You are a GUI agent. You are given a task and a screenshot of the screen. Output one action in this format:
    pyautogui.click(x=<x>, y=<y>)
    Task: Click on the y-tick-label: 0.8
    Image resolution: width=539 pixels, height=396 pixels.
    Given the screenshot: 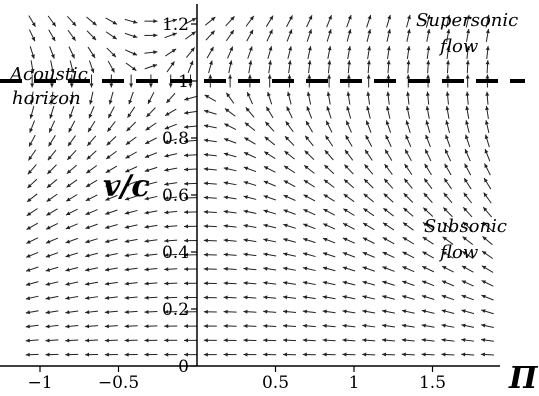 What is the action you would take?
    pyautogui.click(x=175, y=139)
    